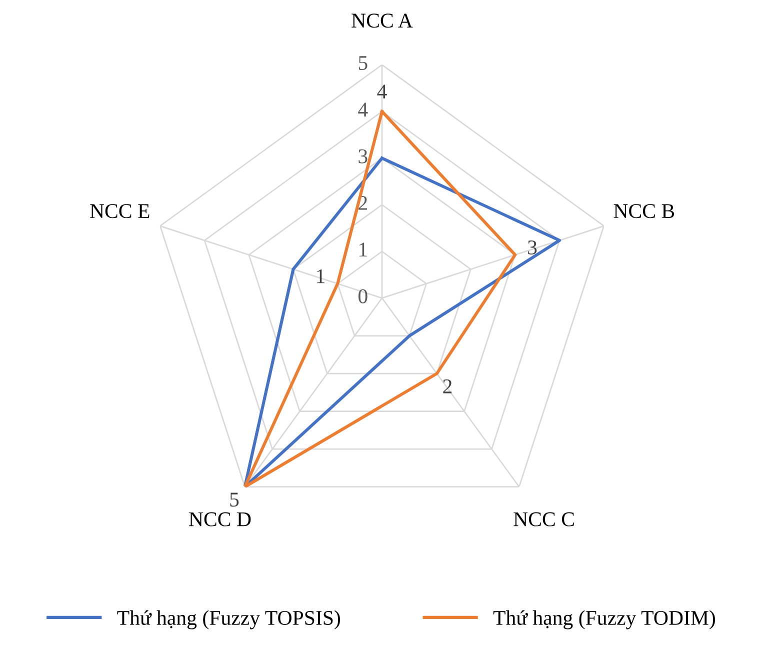 The image size is (764, 648). I want to click on y-tick-label: 3, so click(363, 156).